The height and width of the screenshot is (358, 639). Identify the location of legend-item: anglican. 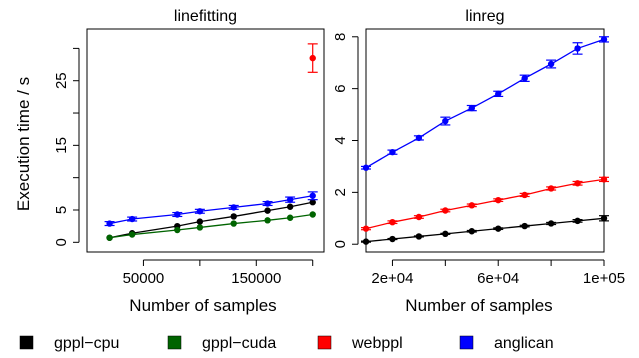
(506, 343).